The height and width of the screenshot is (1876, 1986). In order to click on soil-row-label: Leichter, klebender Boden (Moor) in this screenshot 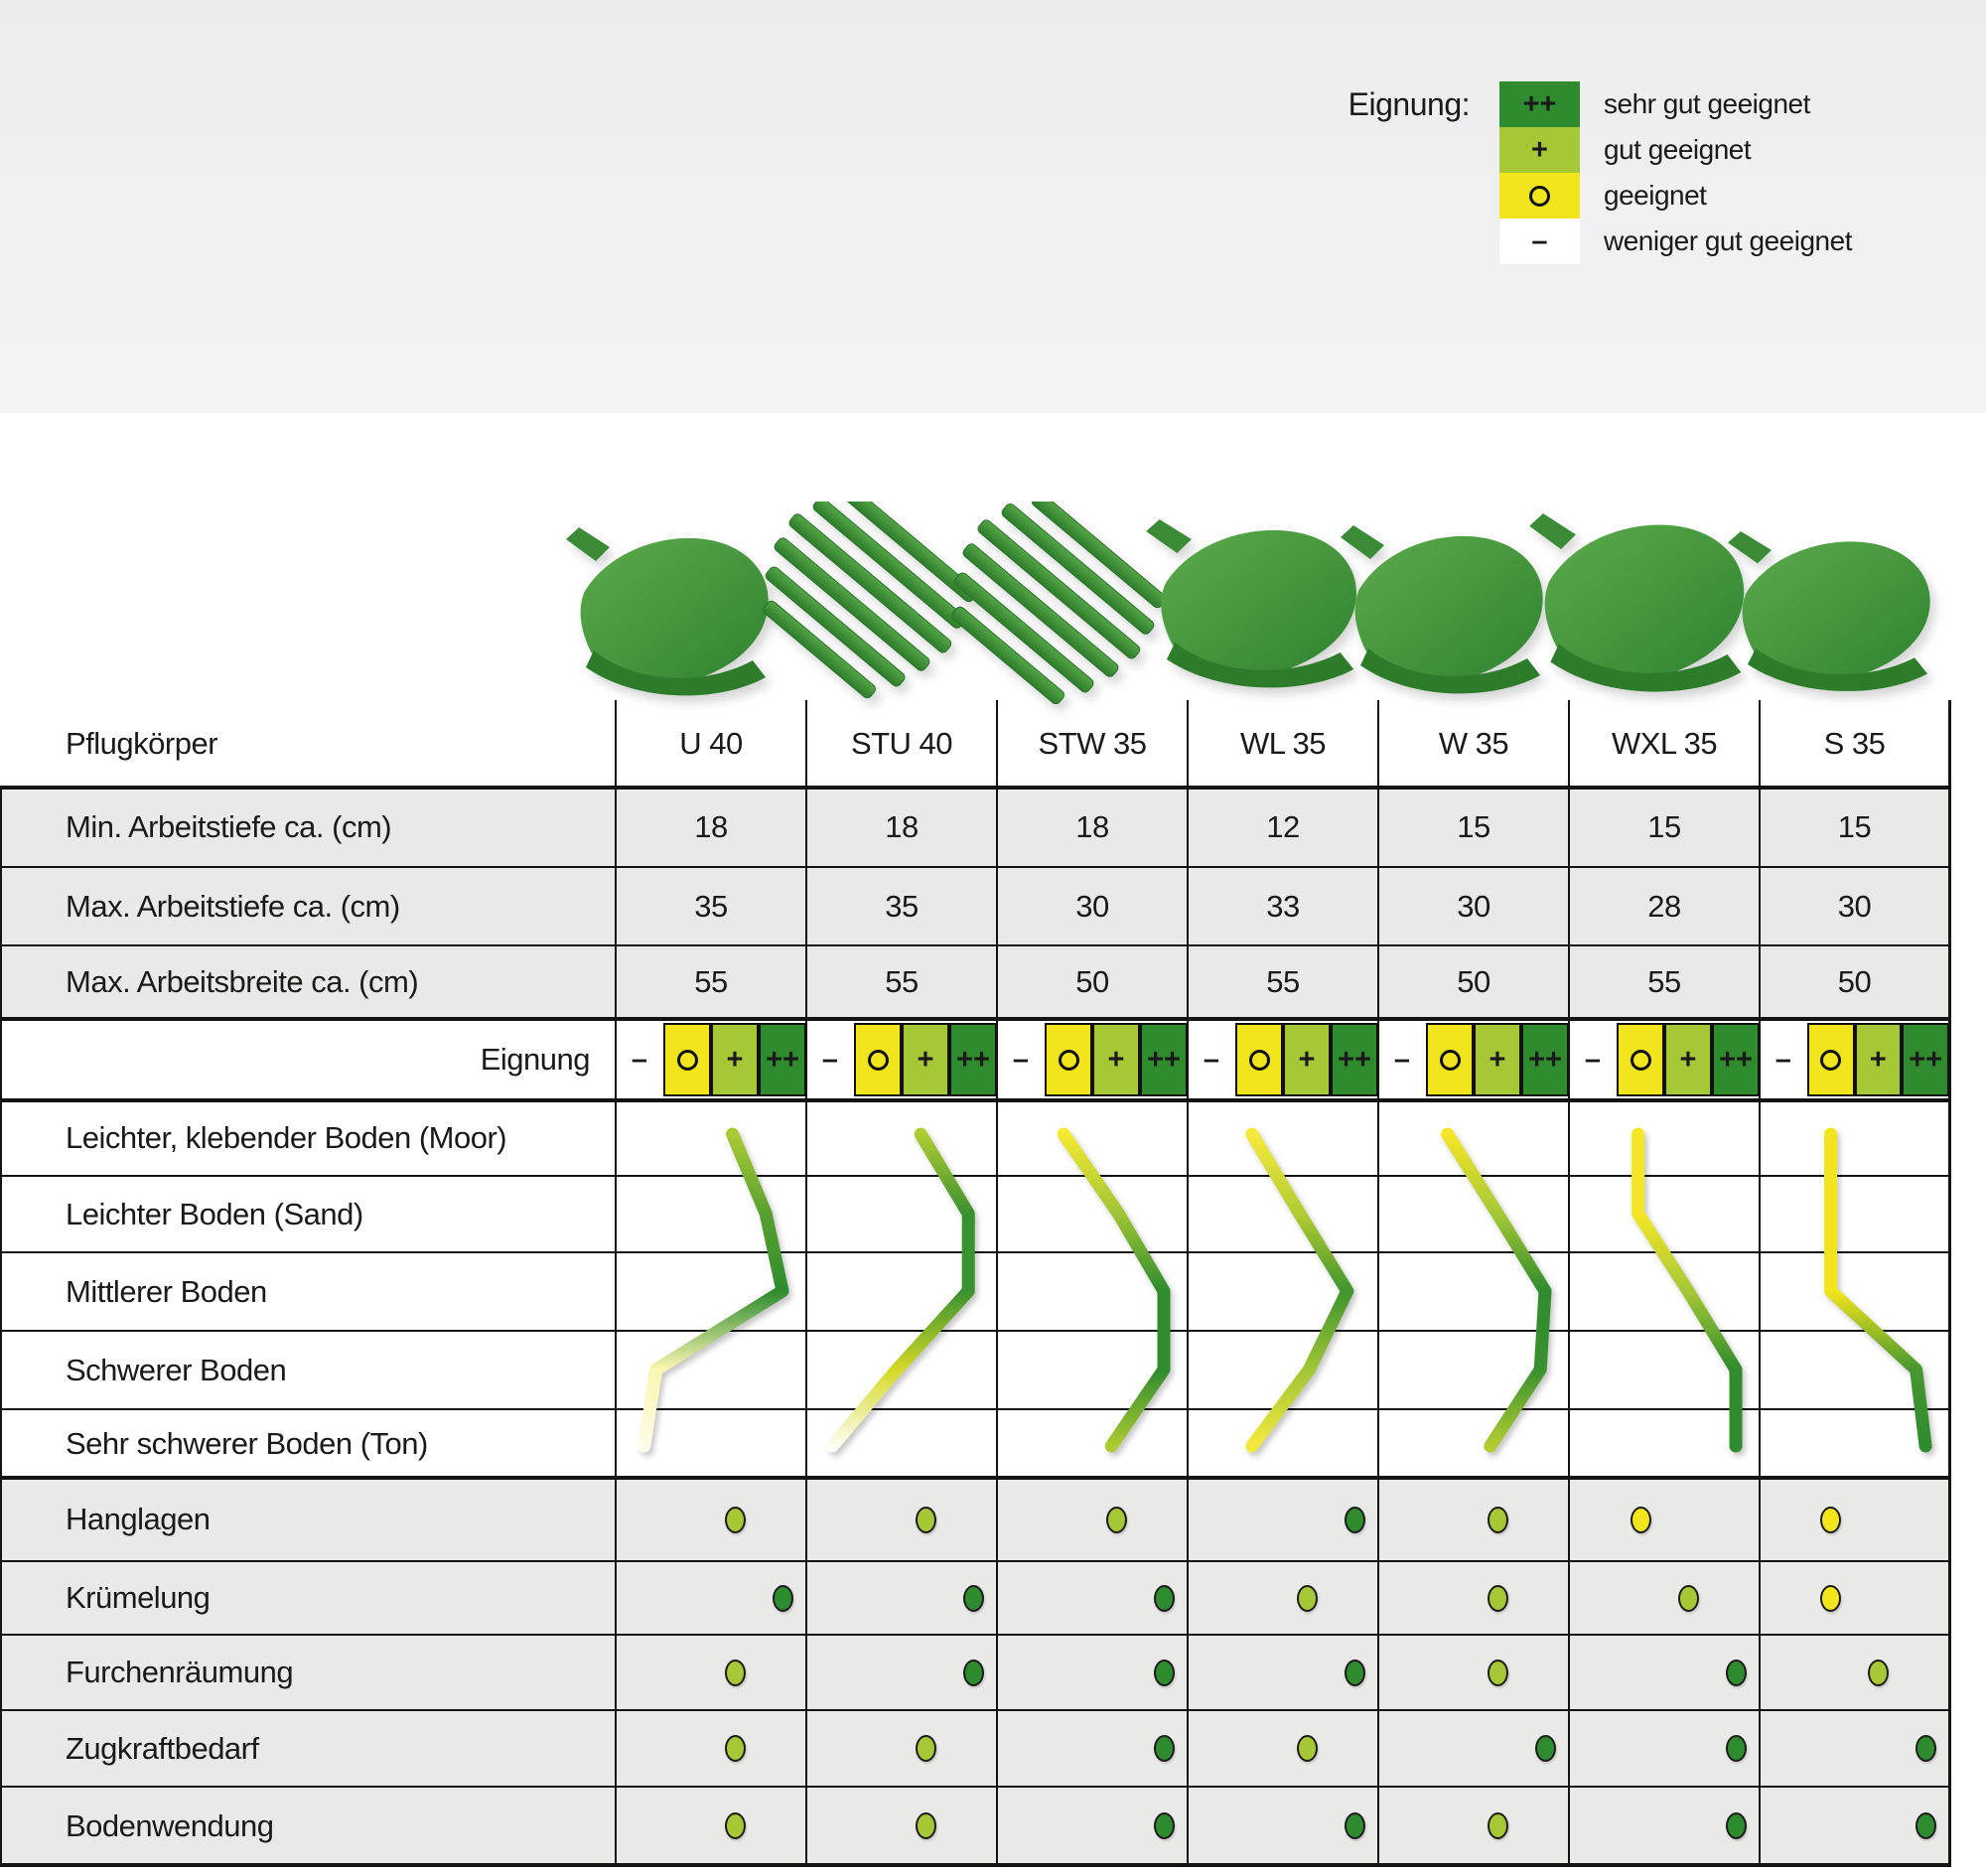, I will do `click(286, 1138)`.